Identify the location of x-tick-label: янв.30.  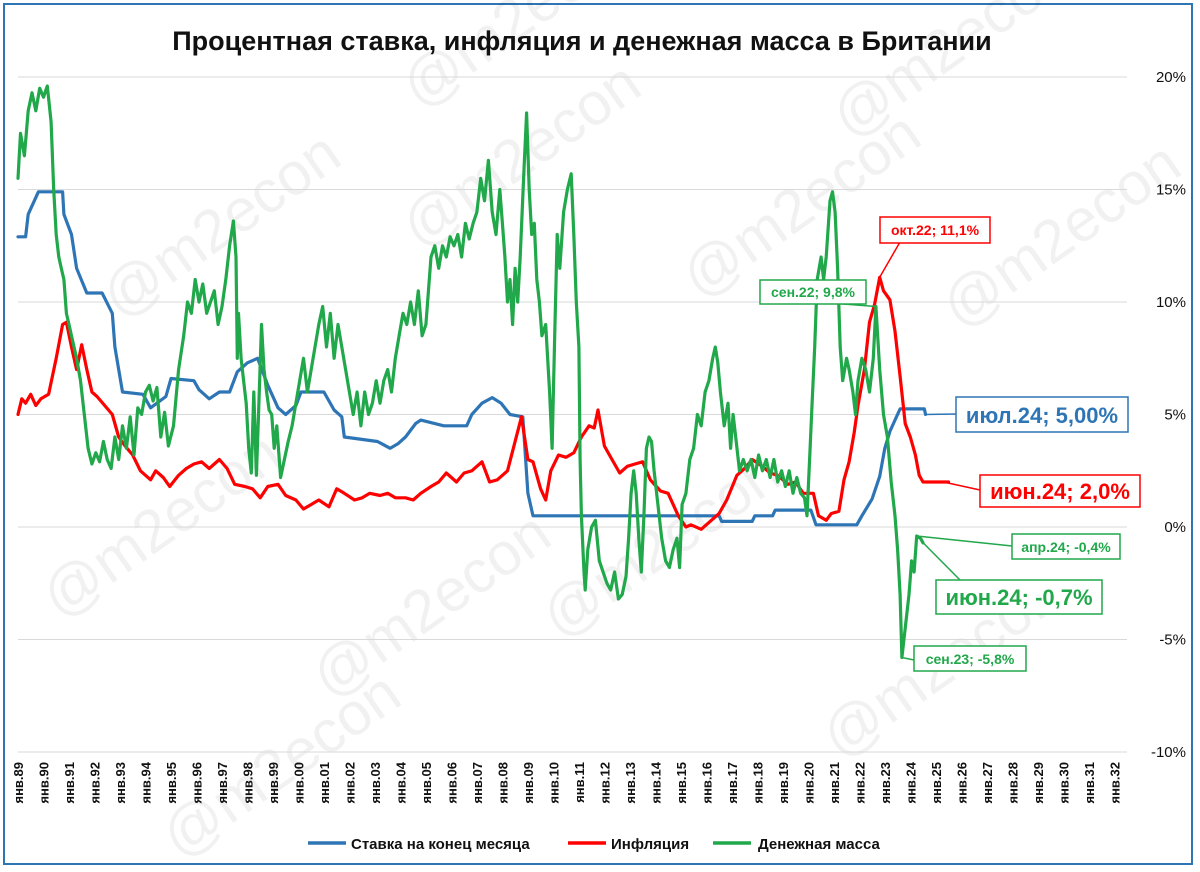
(1063, 783).